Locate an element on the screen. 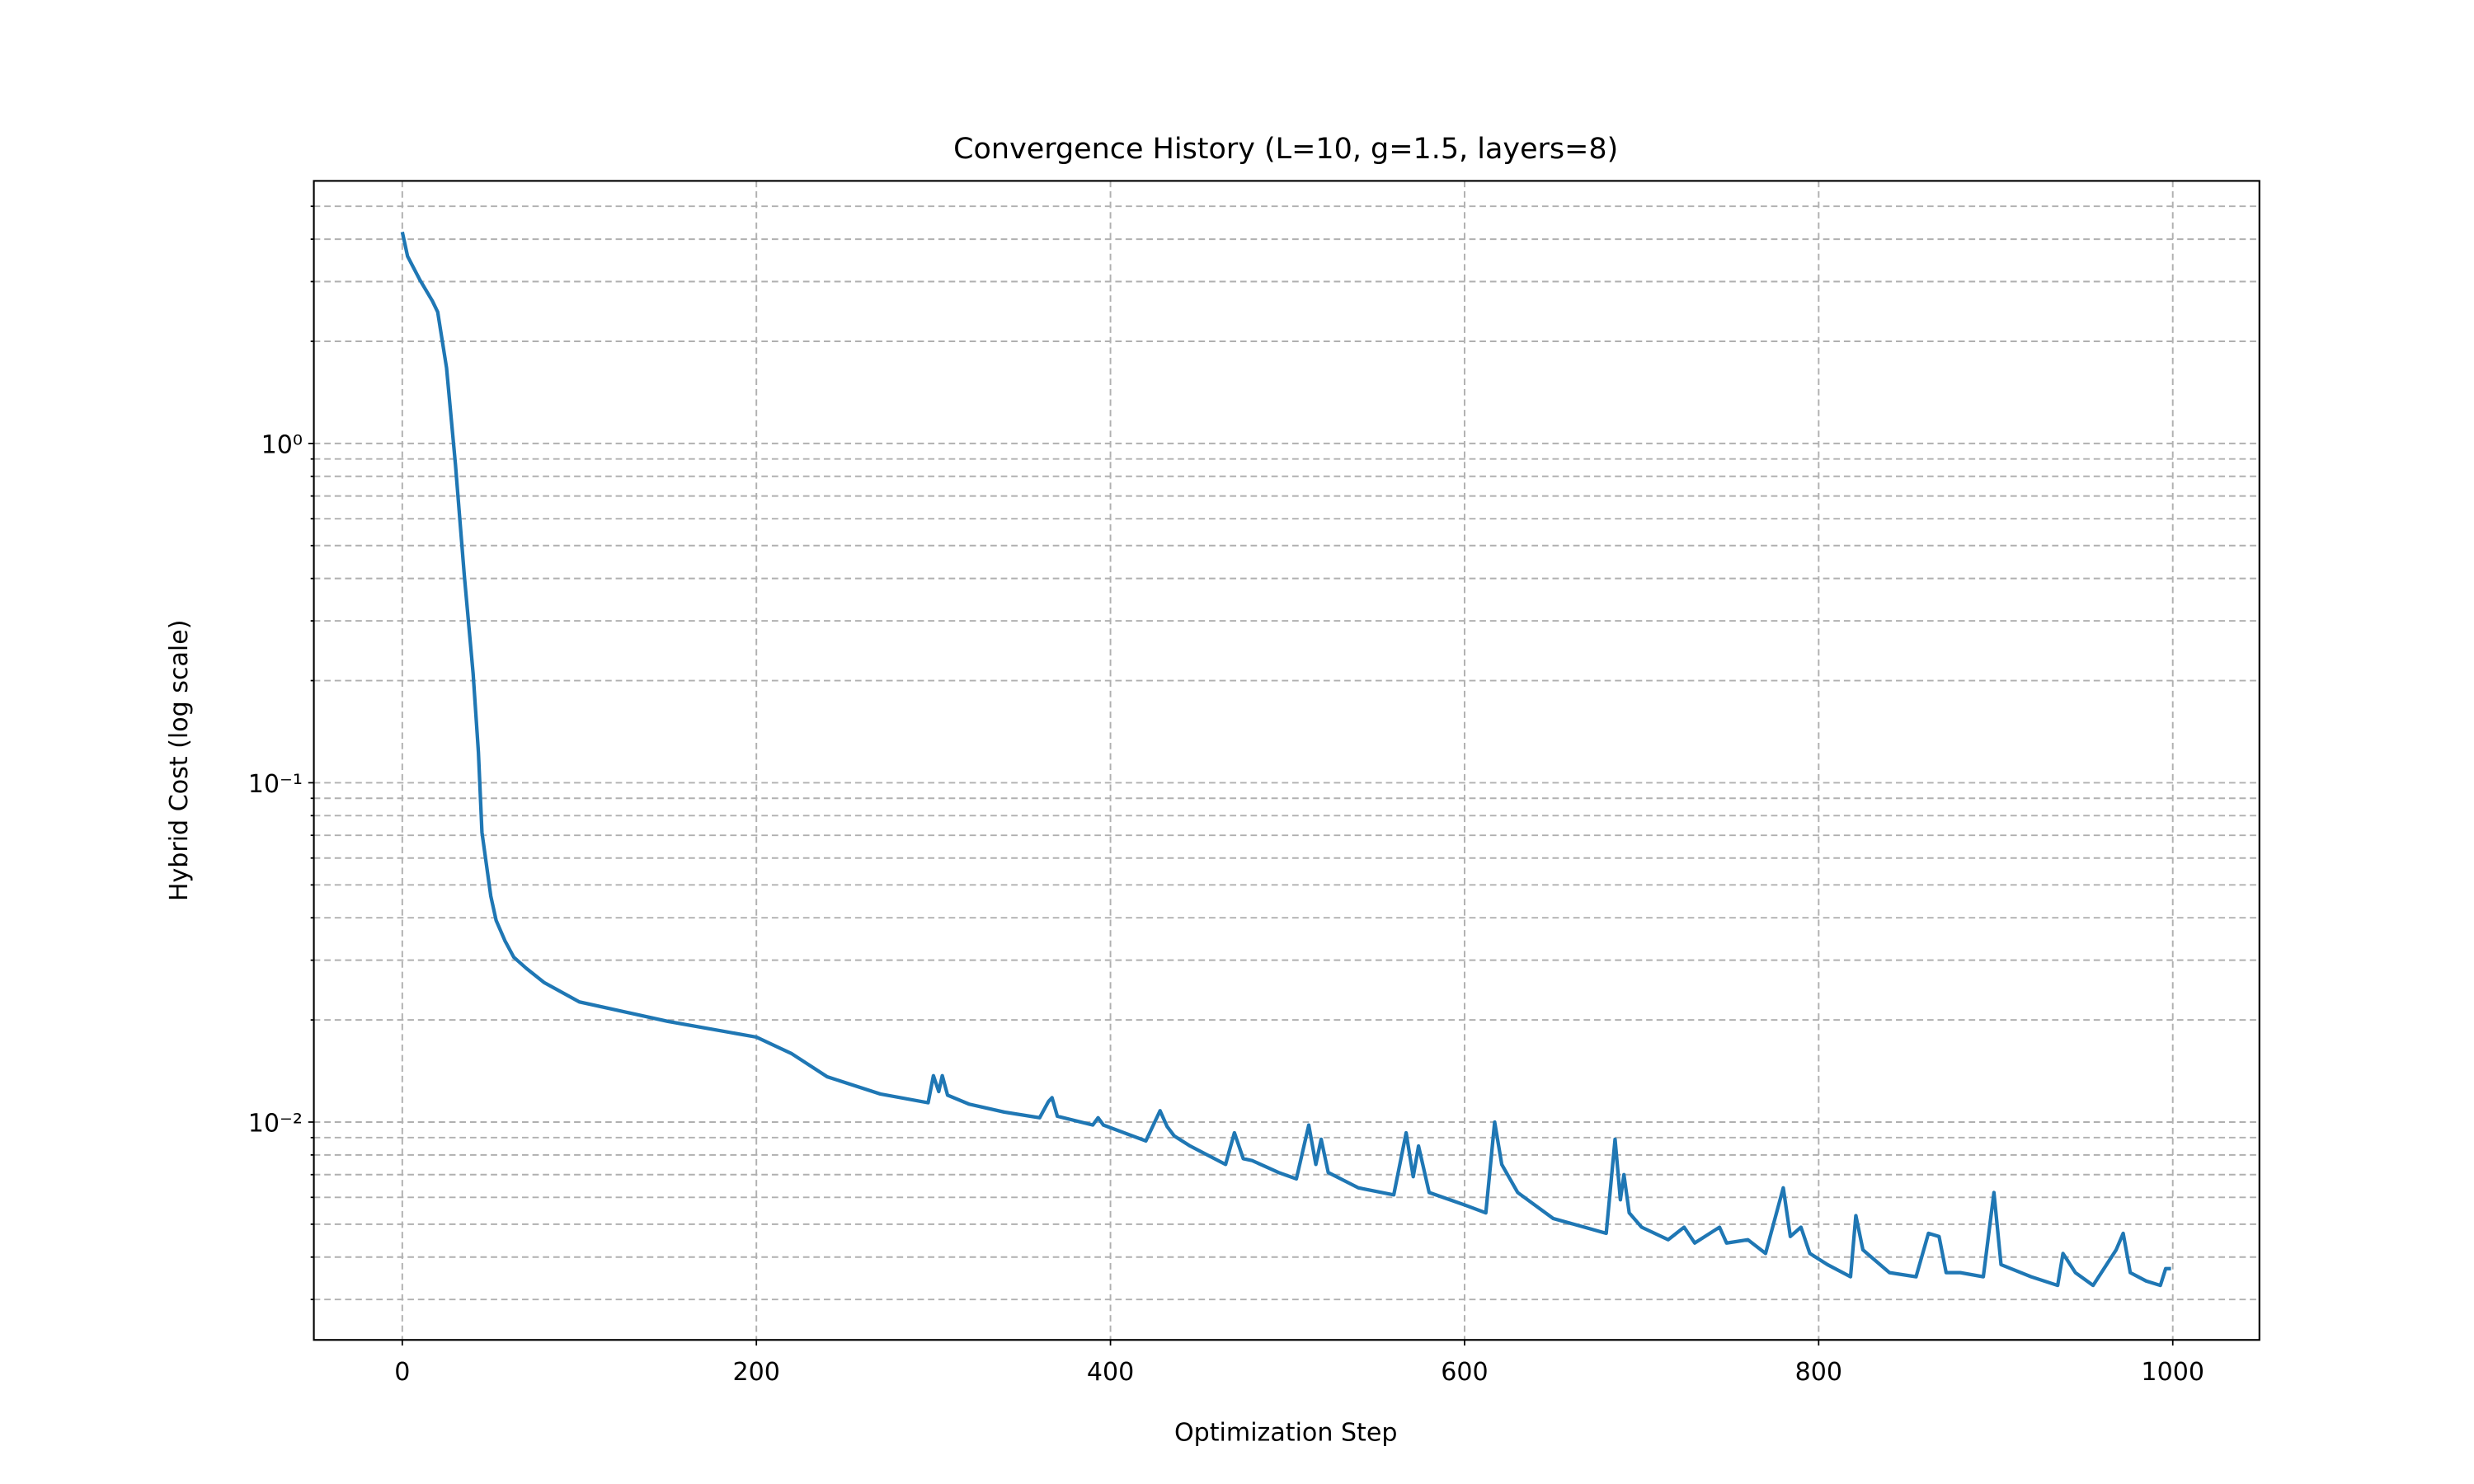 The height and width of the screenshot is (1484, 2474). y-tick-label: 10⁻² is located at coordinates (275, 1124).